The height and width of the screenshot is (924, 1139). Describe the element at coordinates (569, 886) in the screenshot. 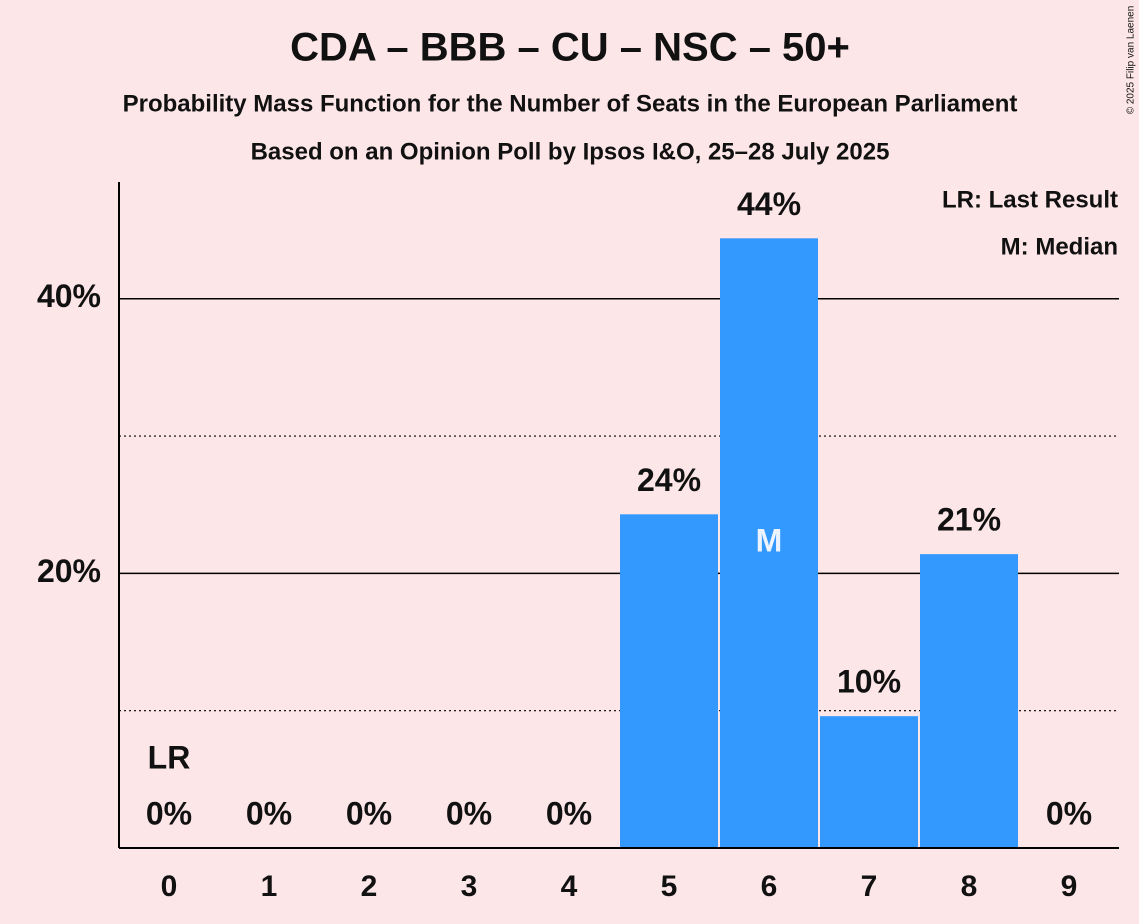

I see `x-tick-label: 4` at that location.